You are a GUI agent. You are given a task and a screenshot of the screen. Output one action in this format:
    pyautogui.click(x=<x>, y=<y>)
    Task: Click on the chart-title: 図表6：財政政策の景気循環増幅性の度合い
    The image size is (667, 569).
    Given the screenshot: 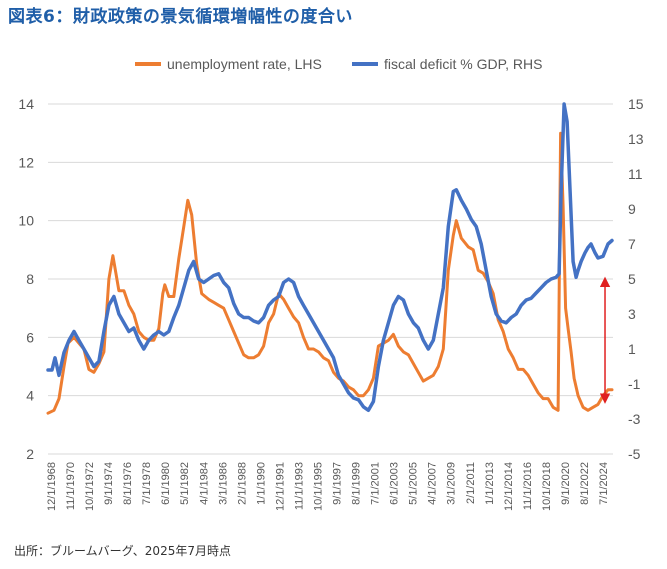 What is the action you would take?
    pyautogui.click(x=180, y=17)
    